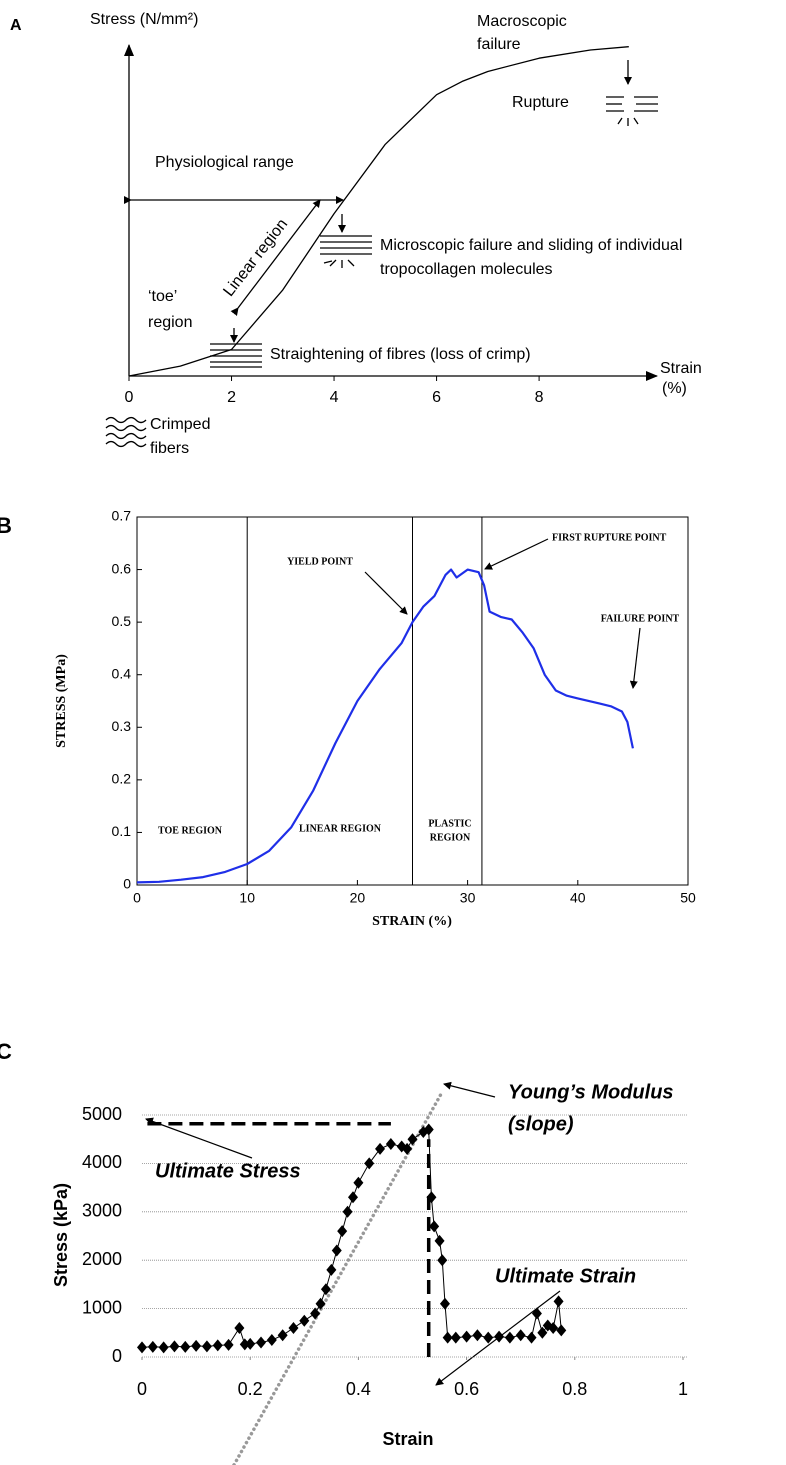 The width and height of the screenshot is (786, 1465). Describe the element at coordinates (466, 1389) in the screenshot. I see `x-tick-label: 0.6` at that location.